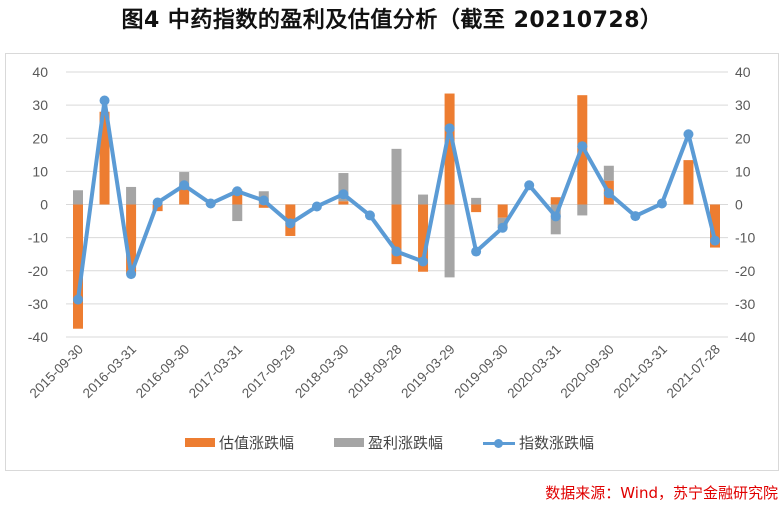 The width and height of the screenshot is (784, 507). I want to click on y-tick-label-right: 40, so click(743, 72).